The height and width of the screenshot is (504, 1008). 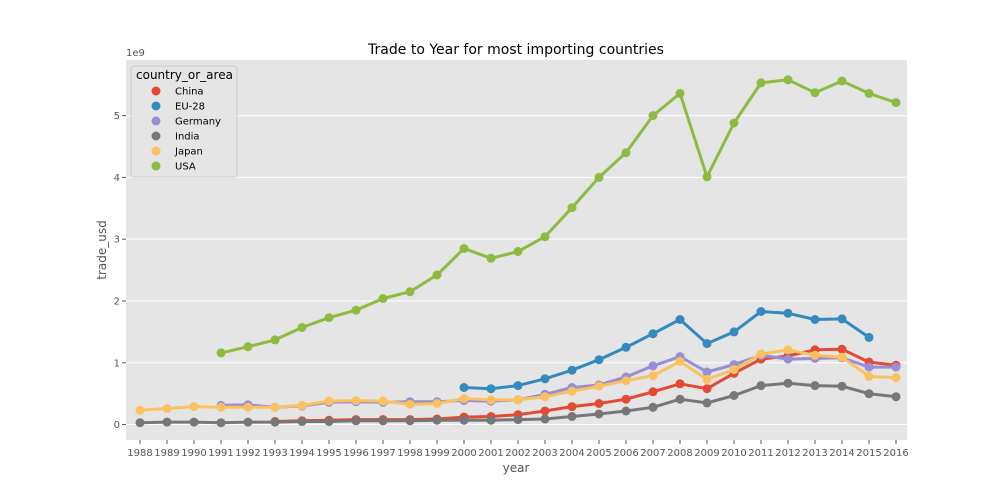 I want to click on y-tick-label: 5, so click(x=117, y=116).